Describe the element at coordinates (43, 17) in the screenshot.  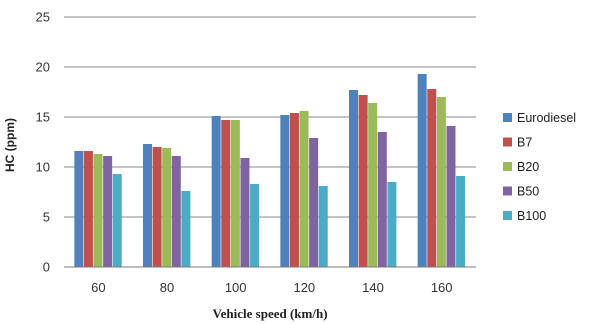
I see `y-tick-label: 25` at that location.